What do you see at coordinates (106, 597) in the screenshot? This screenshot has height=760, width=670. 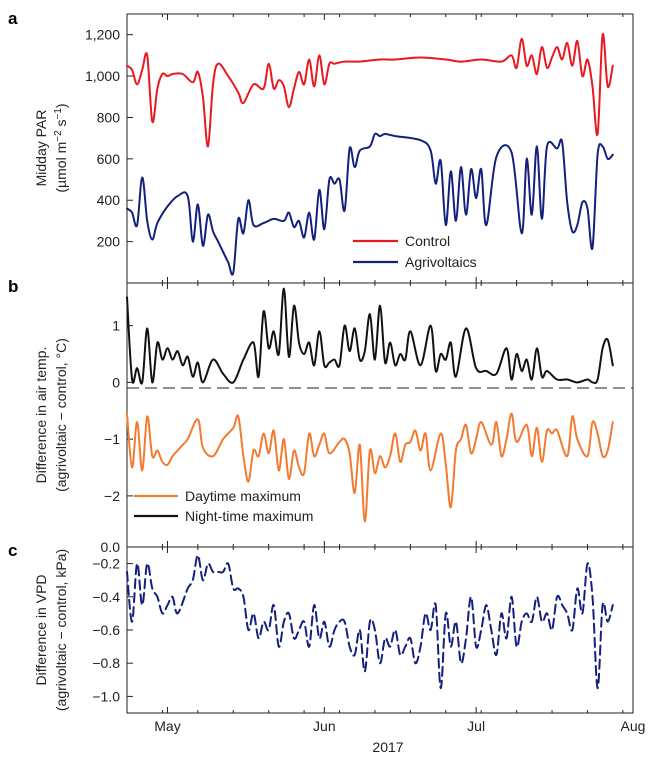 I see `y-tick-label: −0.4` at bounding box center [106, 597].